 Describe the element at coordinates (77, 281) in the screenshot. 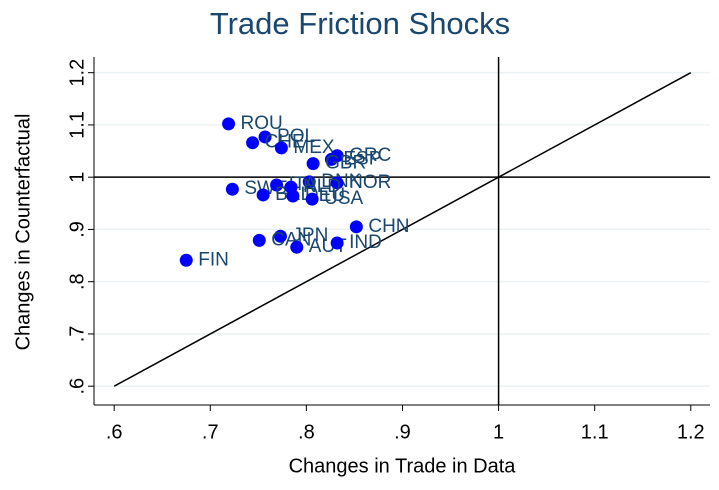

I see `y-tick-label: .8` at that location.